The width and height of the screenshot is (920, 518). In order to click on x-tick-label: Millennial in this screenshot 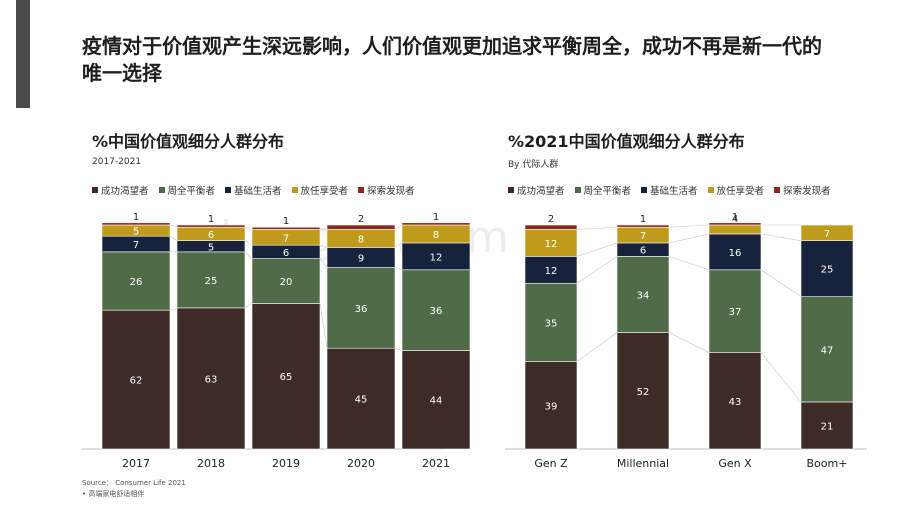, I will do `click(643, 463)`.